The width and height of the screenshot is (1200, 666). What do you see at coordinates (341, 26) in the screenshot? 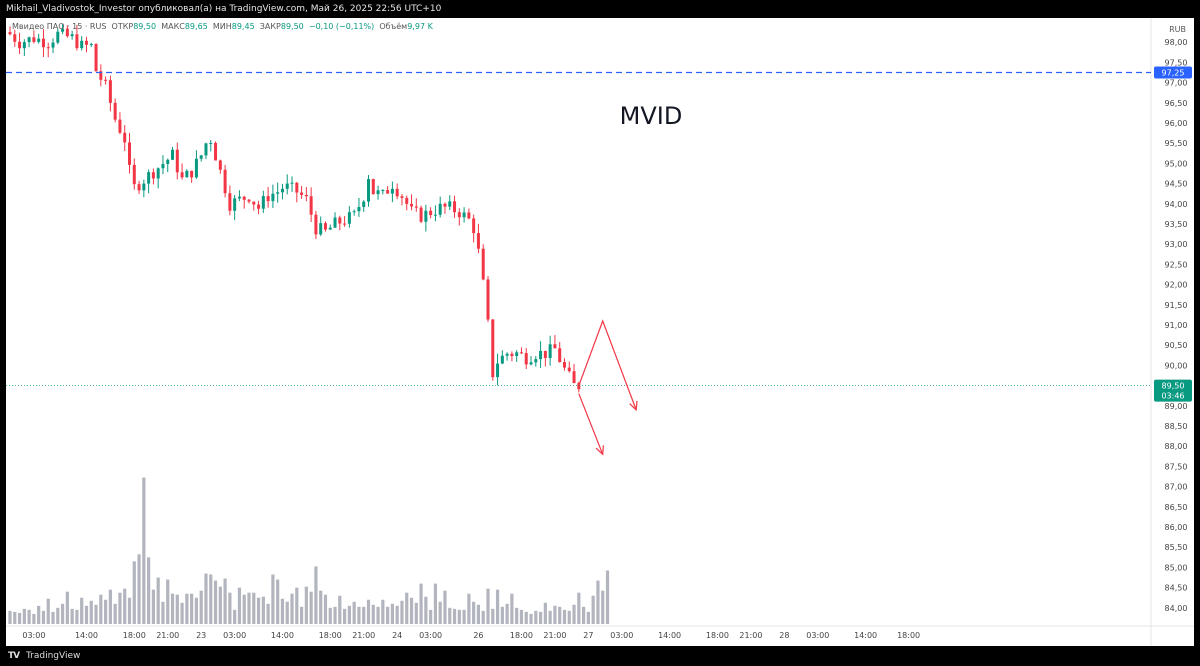
I see `change-value: −0,10 (−0,11%)` at bounding box center [341, 26].